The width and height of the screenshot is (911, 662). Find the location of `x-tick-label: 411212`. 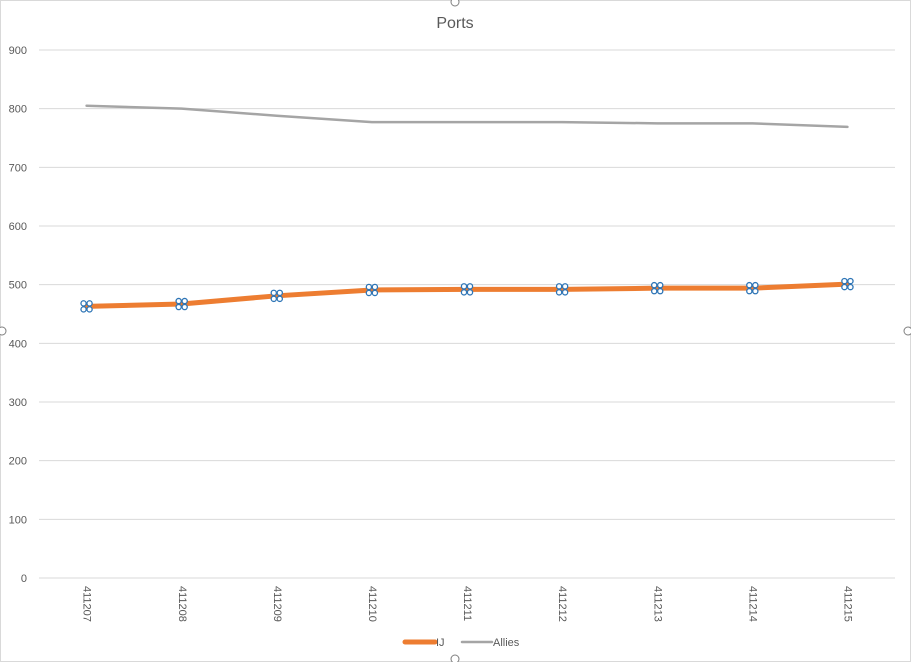

x-tick-label: 411212 is located at coordinates (562, 604).